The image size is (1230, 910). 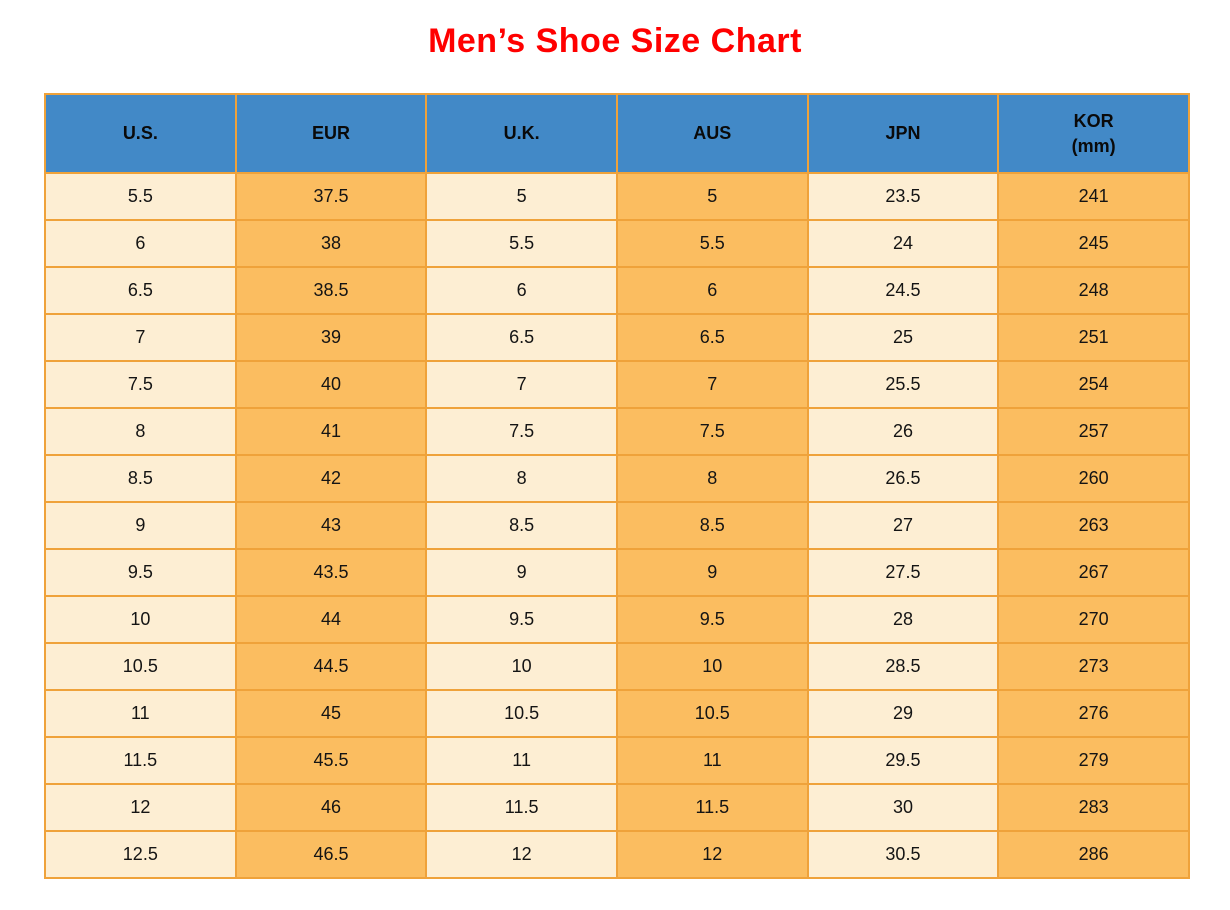 I want to click on table-cell: 5.5, so click(x=140, y=196).